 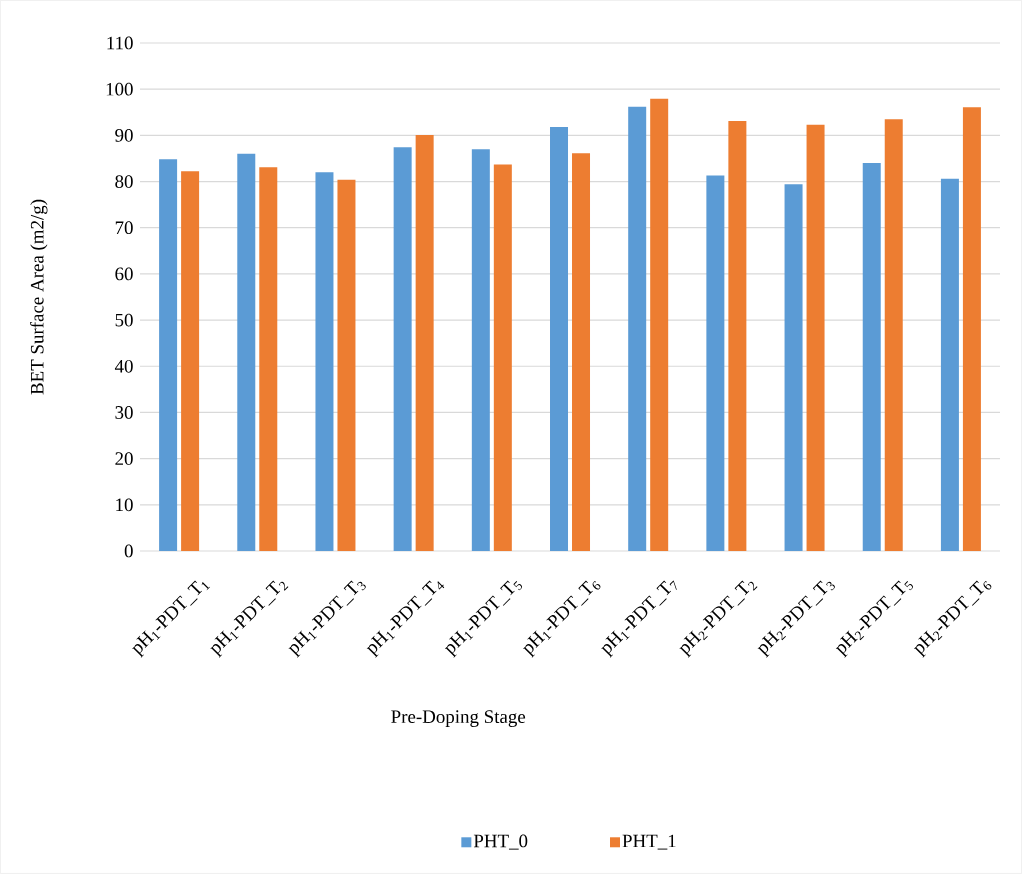 I want to click on y-tick-label: 30, so click(x=124, y=412).